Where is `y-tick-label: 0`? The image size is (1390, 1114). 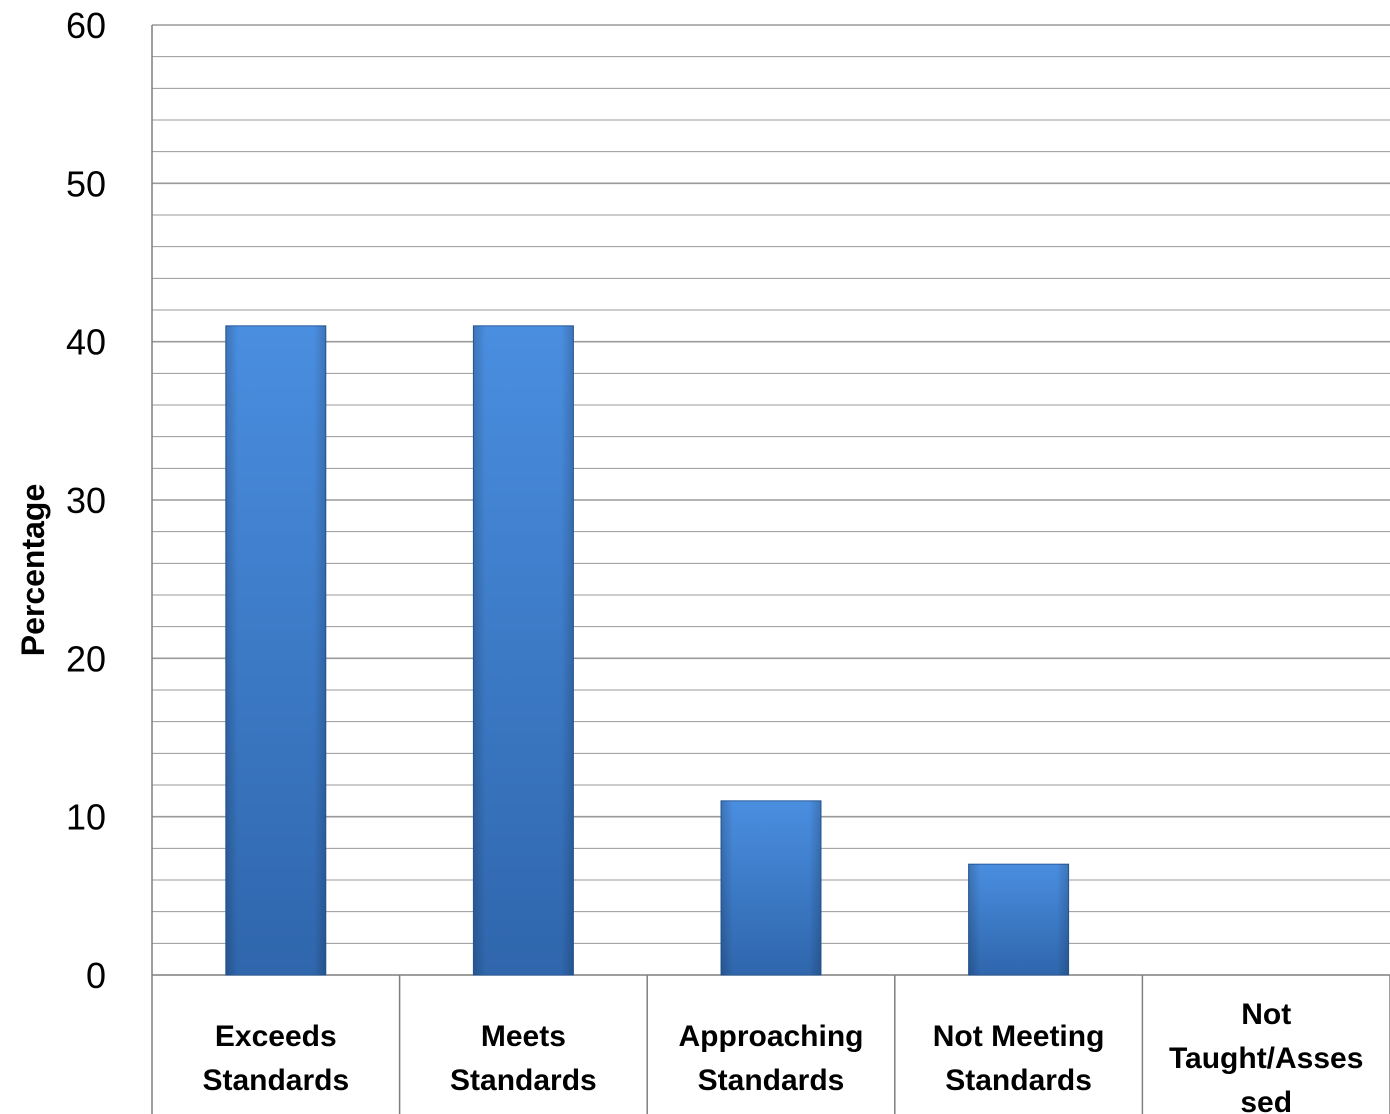 y-tick-label: 0 is located at coordinates (96, 975).